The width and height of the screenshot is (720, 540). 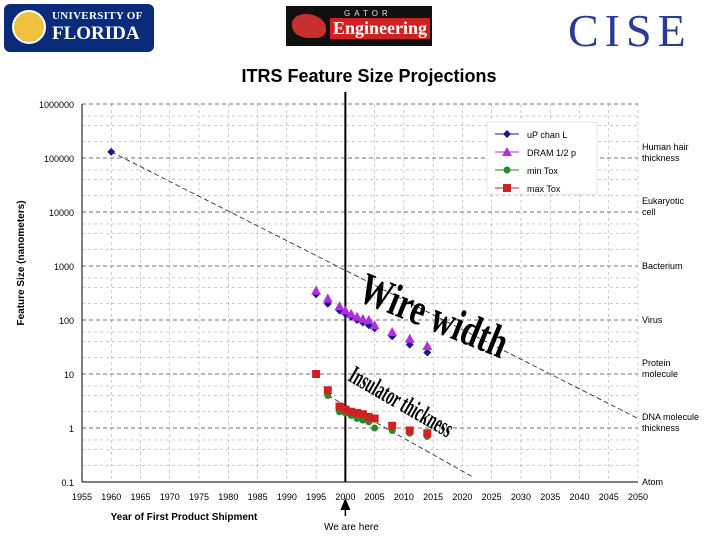 I want to click on y-tick-label: 100, so click(x=66, y=321).